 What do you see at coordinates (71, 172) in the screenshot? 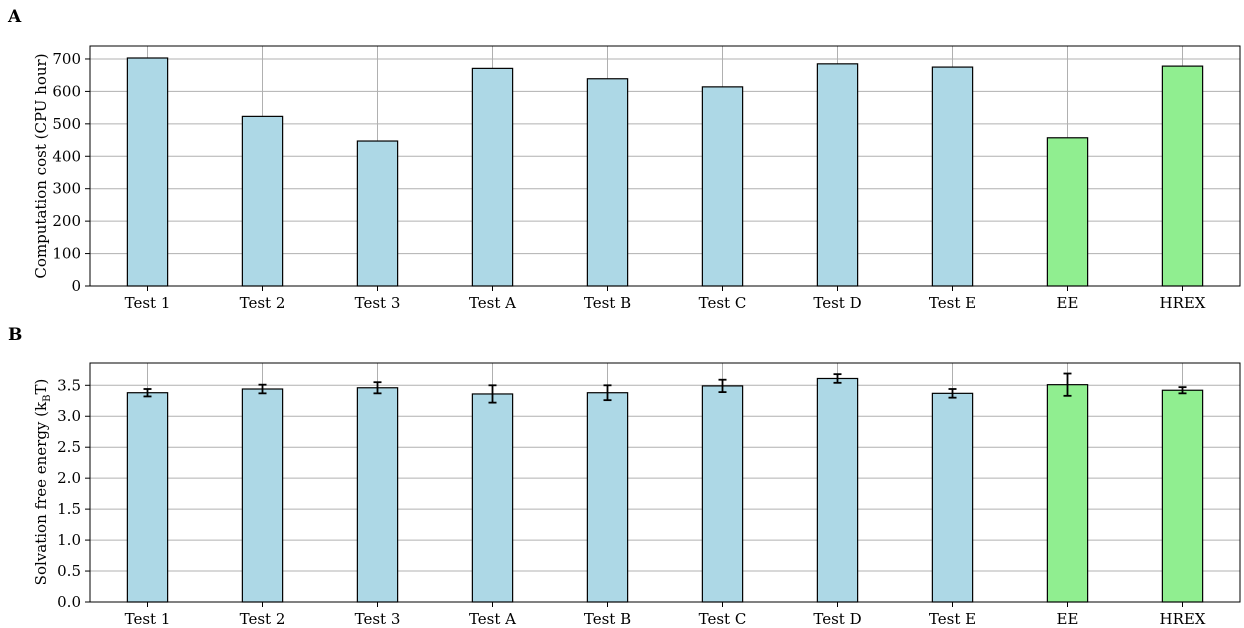
I see `panel-a-y-ticks: 0 100 200 300 400 500 600 700` at bounding box center [71, 172].